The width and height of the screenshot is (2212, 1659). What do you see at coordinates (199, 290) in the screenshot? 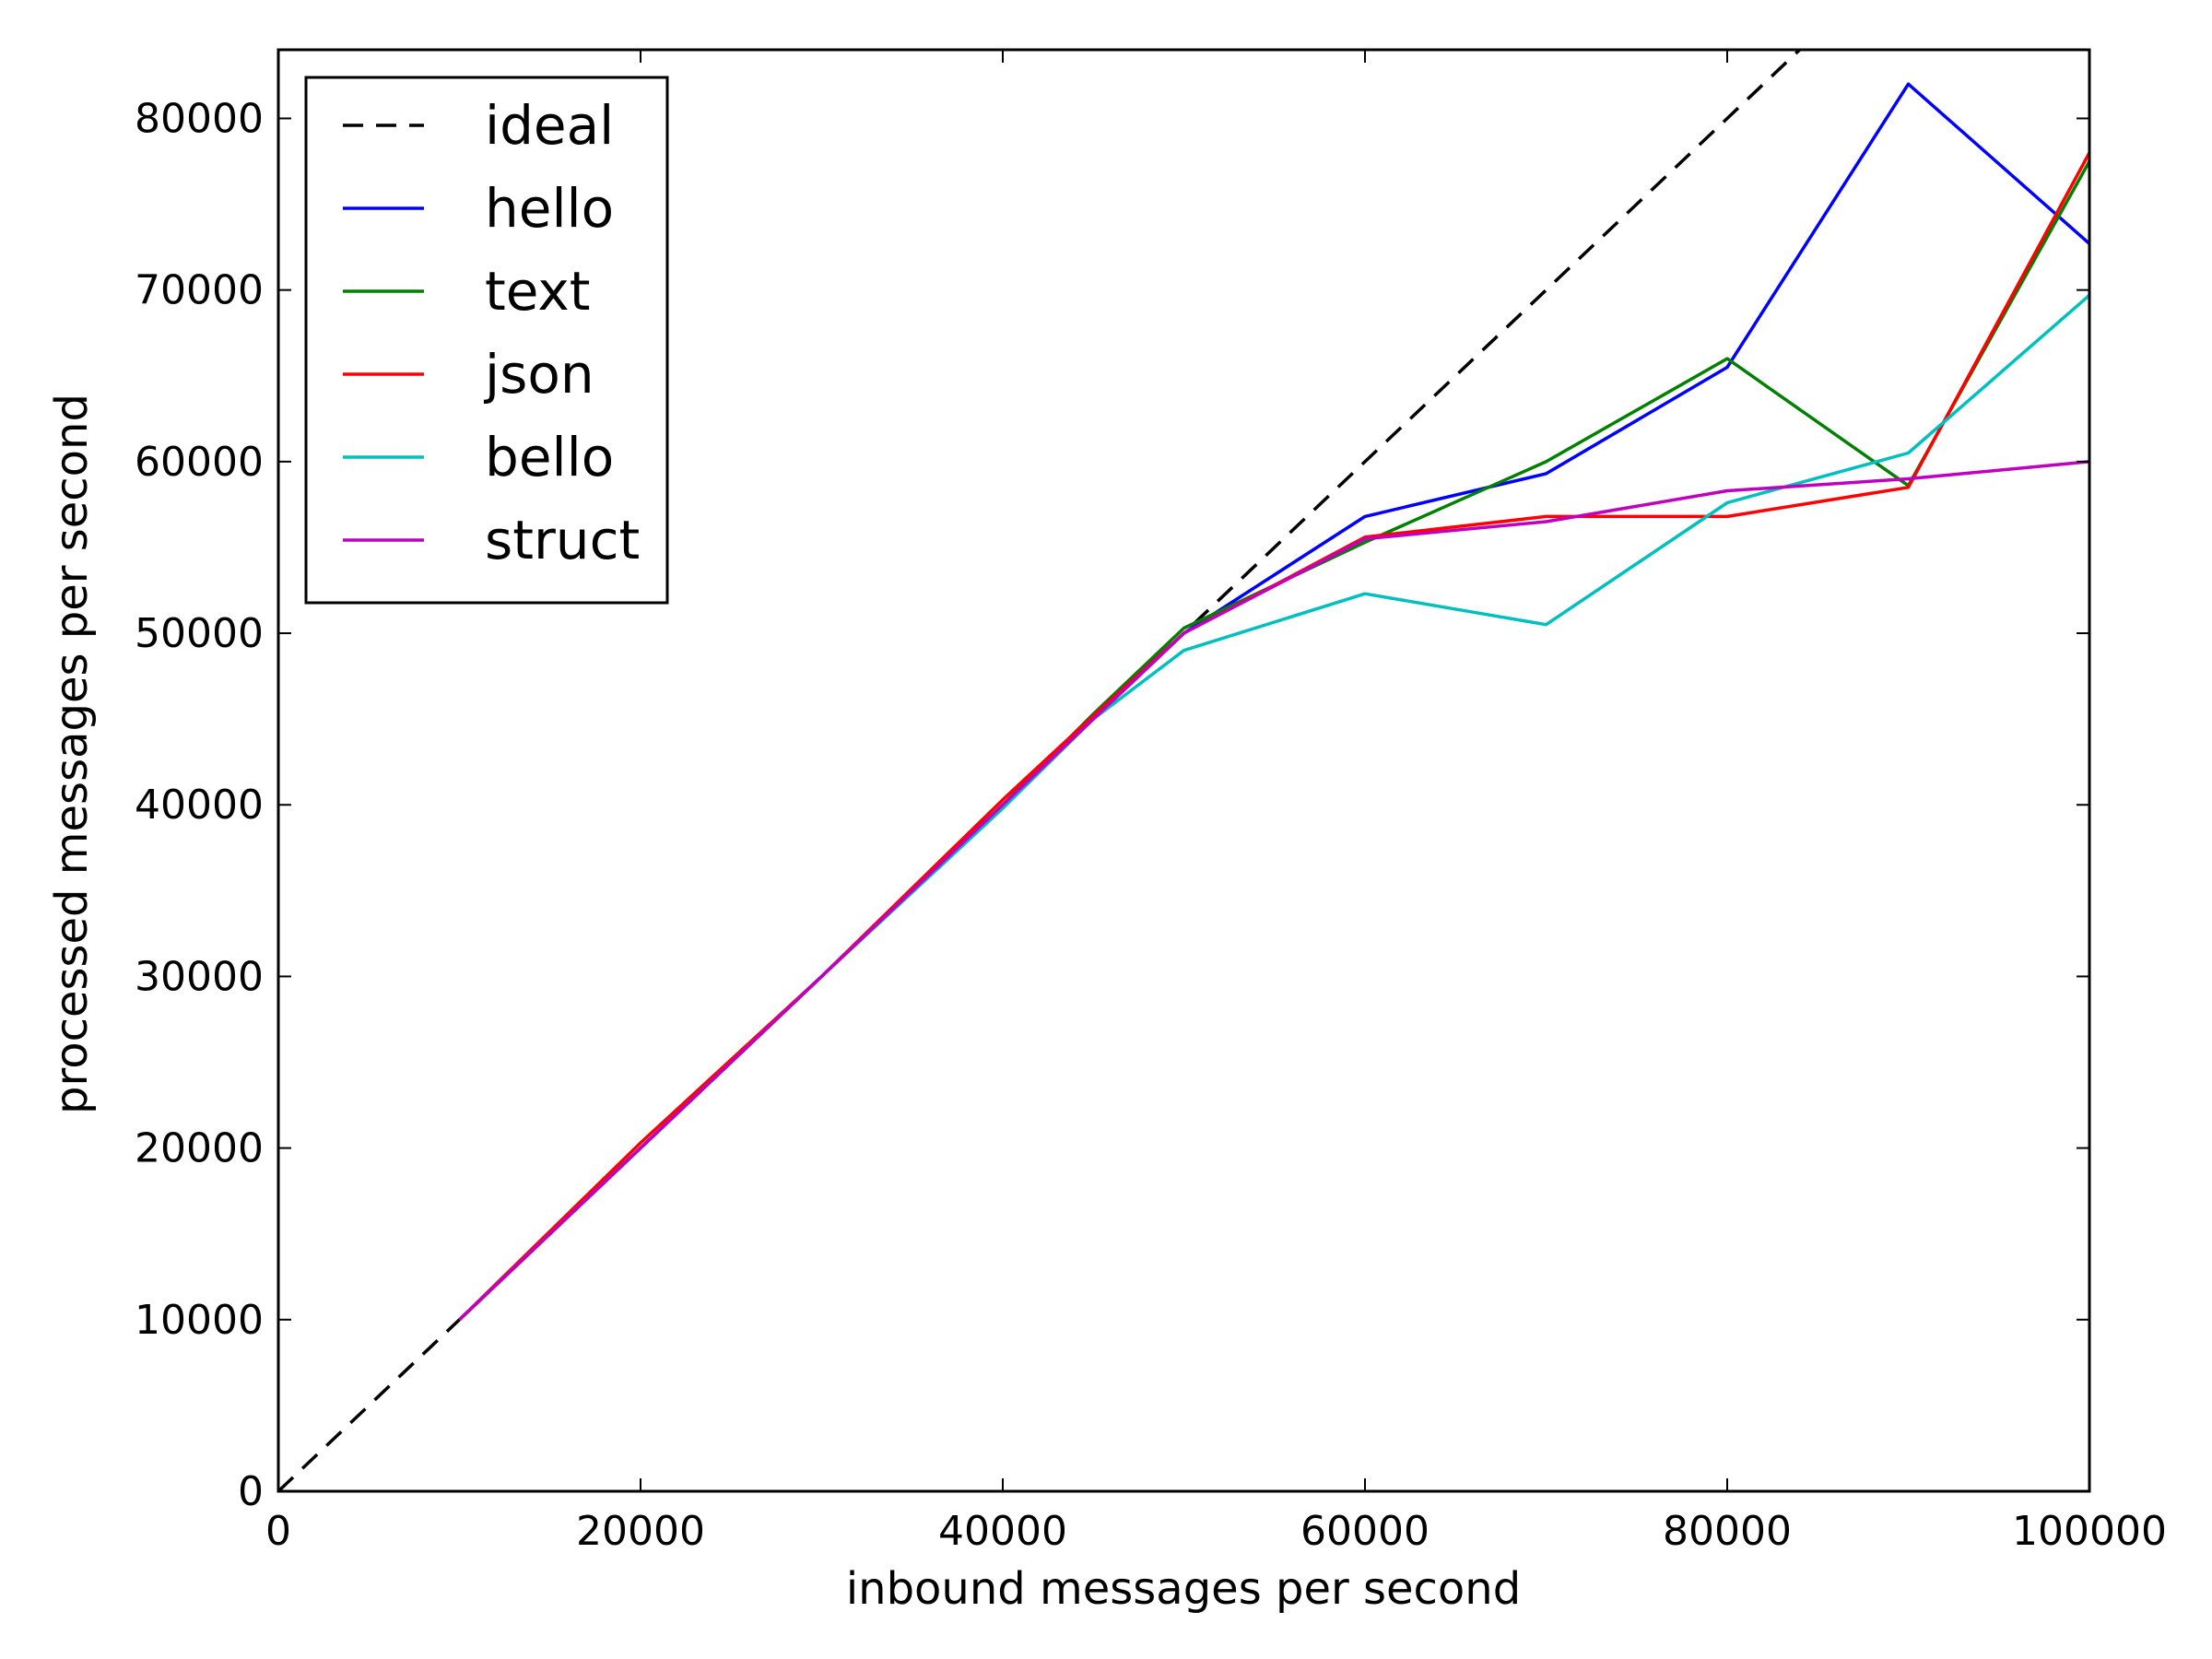
I see `y-tick-label-70000: 70000` at bounding box center [199, 290].